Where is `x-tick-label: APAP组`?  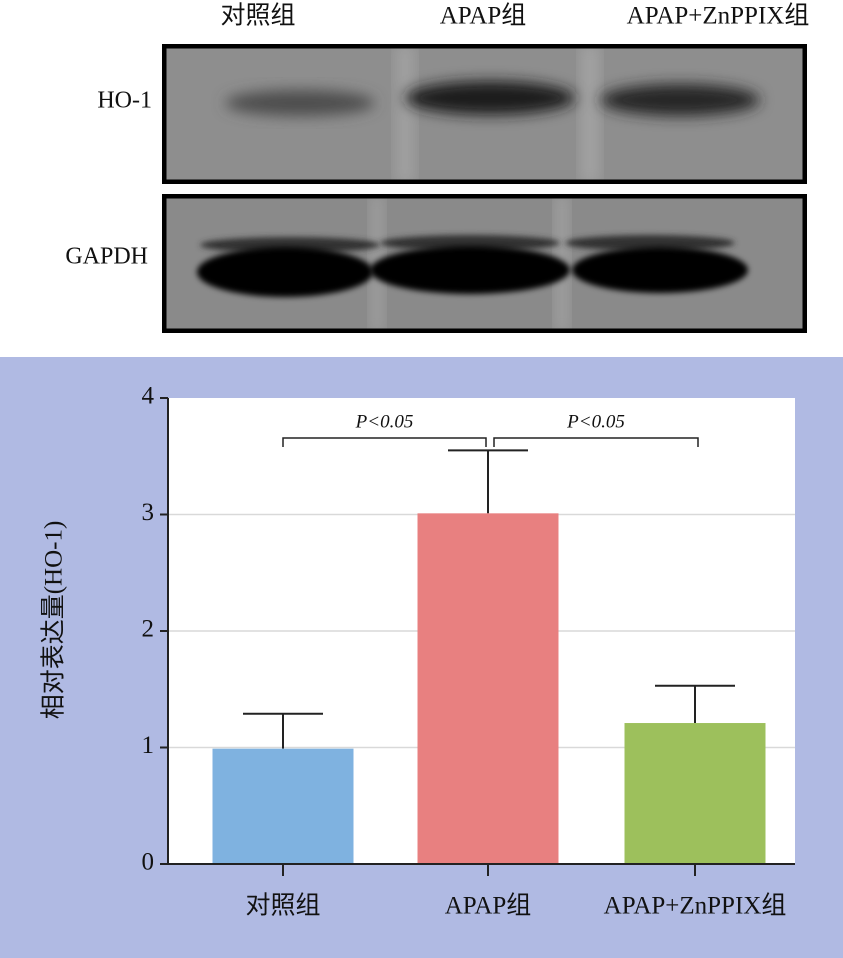 x-tick-label: APAP组 is located at coordinates (488, 906).